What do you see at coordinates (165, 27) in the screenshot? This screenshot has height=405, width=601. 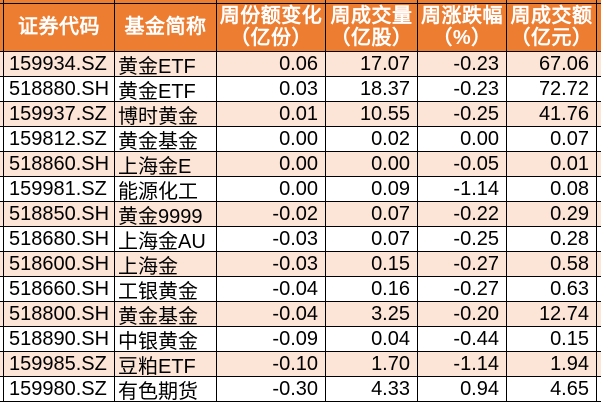 I see `header-label-line1: 基金简称` at bounding box center [165, 27].